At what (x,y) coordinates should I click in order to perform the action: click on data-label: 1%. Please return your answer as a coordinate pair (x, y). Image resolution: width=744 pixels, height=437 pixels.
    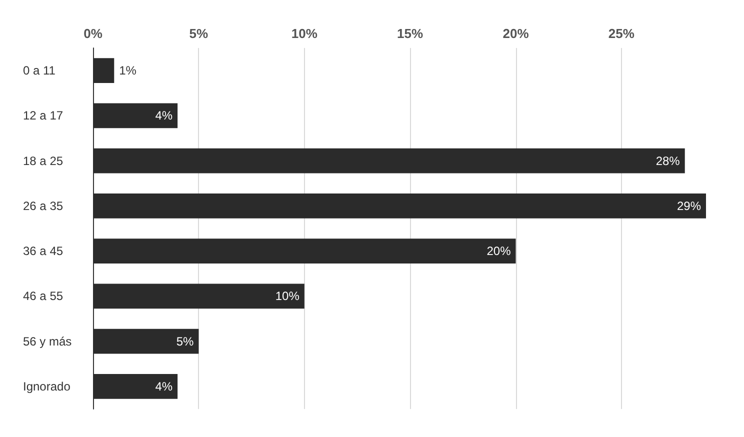
    Looking at the image, I should click on (128, 71).